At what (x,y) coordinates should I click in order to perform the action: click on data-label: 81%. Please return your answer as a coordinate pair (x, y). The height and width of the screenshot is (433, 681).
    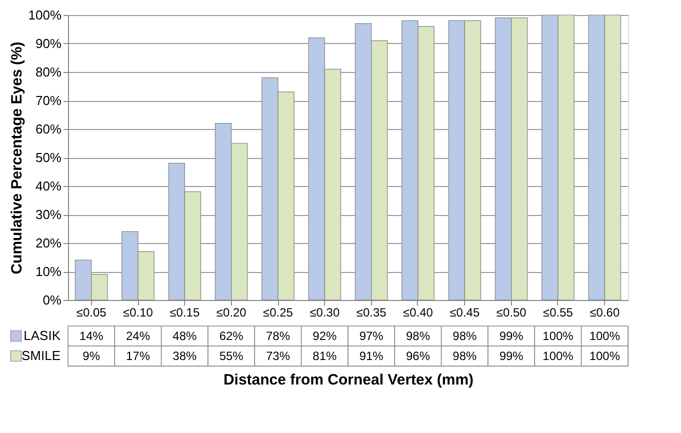
    Looking at the image, I should click on (324, 356).